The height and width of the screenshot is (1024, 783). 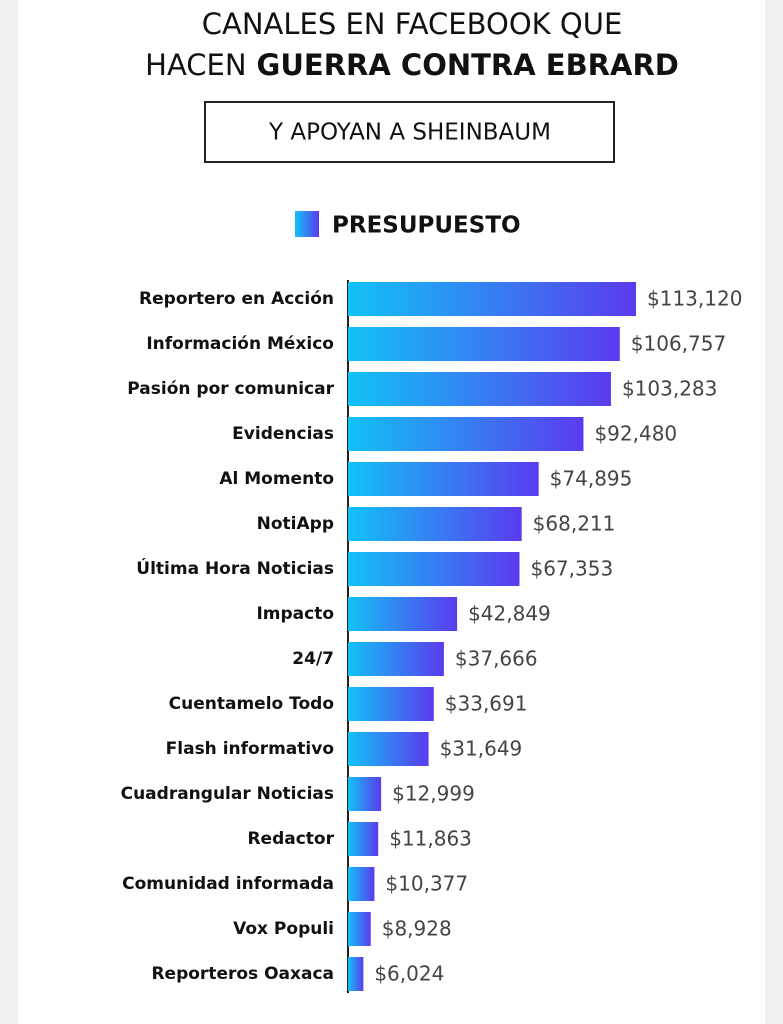 I want to click on category-label: Impacto, so click(x=295, y=614).